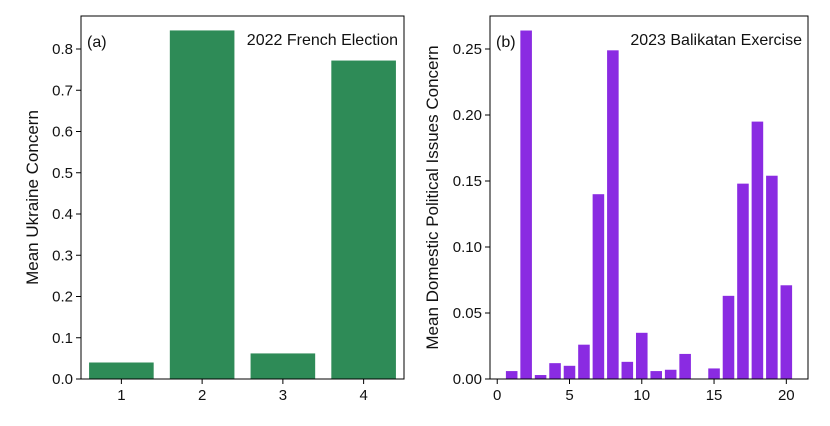 This screenshot has width=830, height=426. Describe the element at coordinates (32, 197) in the screenshot. I see `panel-a-y-axis-label: Mean Ukraine Concern` at that location.